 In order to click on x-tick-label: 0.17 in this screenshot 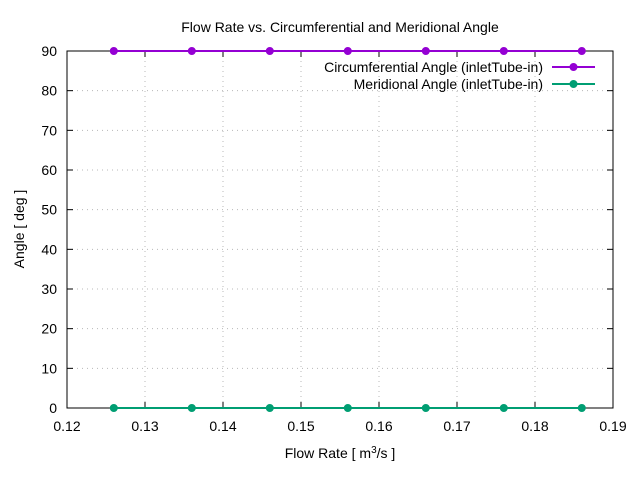, I will do `click(456, 426)`.